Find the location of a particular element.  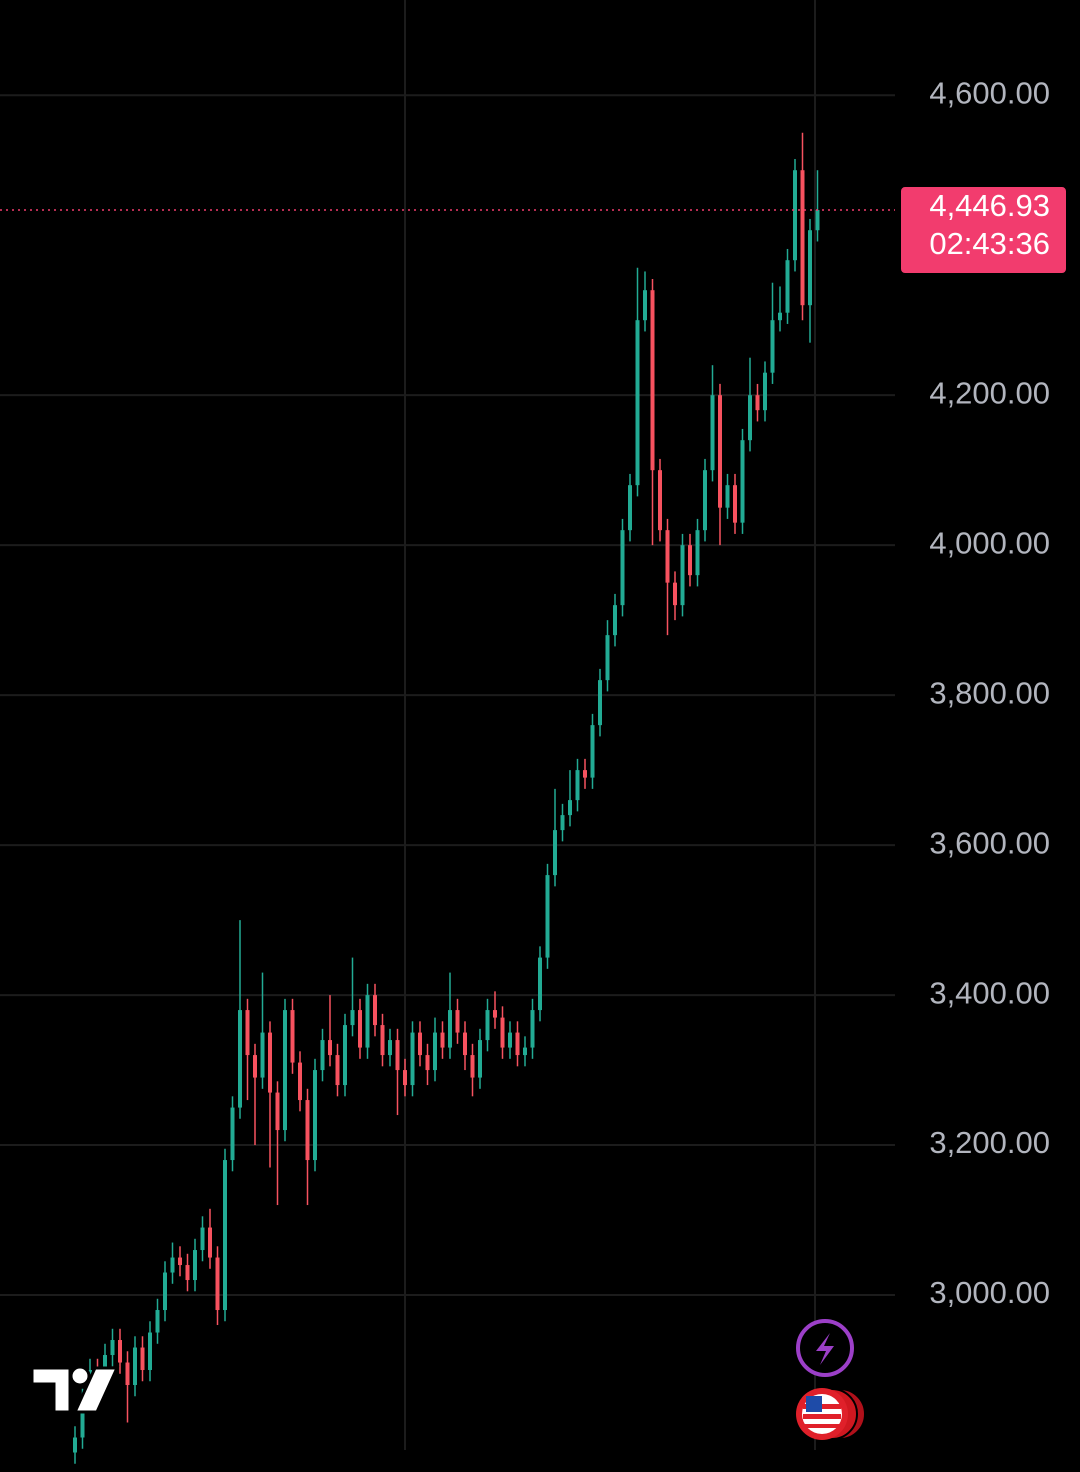

countdown-label: 02:43:36 is located at coordinates (989, 243).